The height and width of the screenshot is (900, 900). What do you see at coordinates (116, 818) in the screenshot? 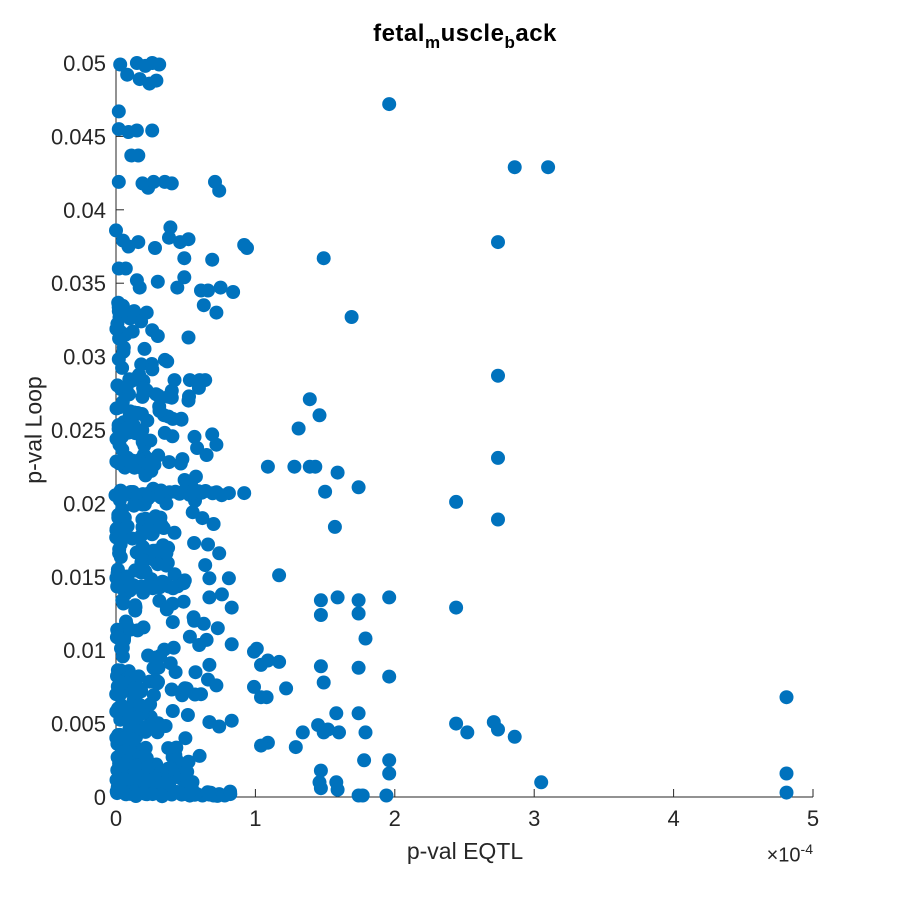
I see `x-tick-label: 0` at bounding box center [116, 818].